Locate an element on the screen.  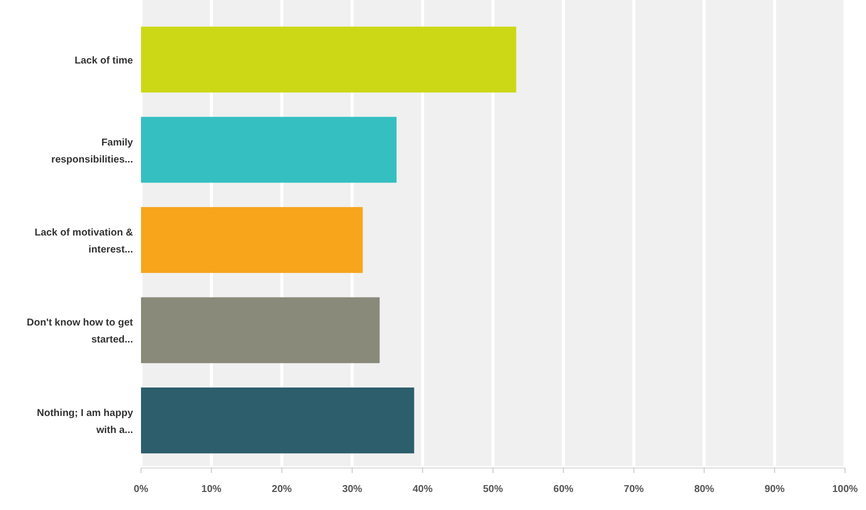
y-tick-label: Lack of time is located at coordinates (104, 61).